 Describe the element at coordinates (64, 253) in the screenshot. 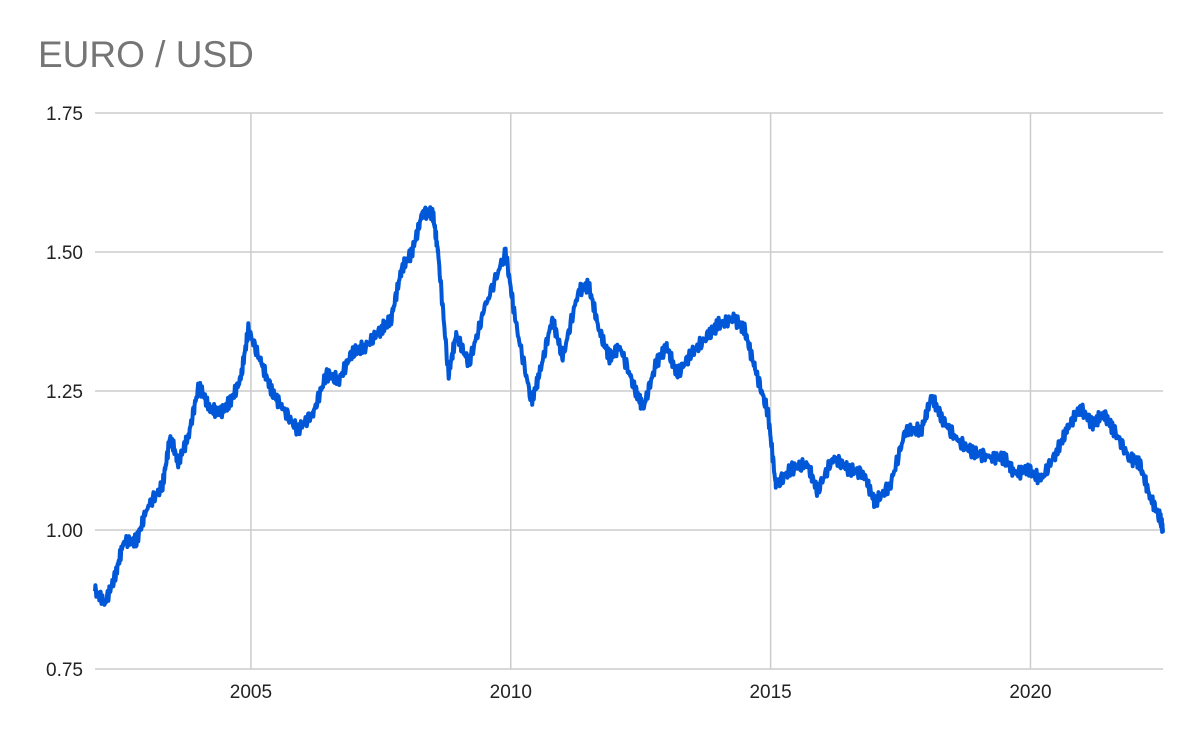

I see `y-tick-label: 1.50` at that location.